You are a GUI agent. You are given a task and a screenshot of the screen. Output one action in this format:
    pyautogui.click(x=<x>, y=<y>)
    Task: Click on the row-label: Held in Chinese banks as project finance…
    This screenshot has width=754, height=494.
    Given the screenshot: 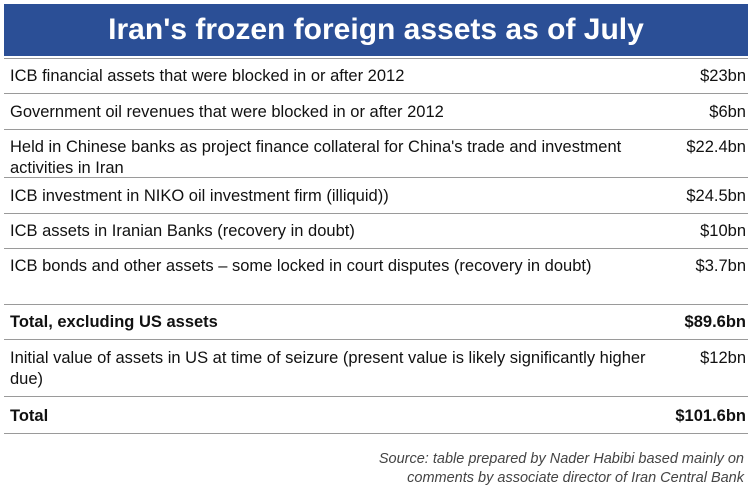 What is the action you would take?
    pyautogui.click(x=316, y=157)
    